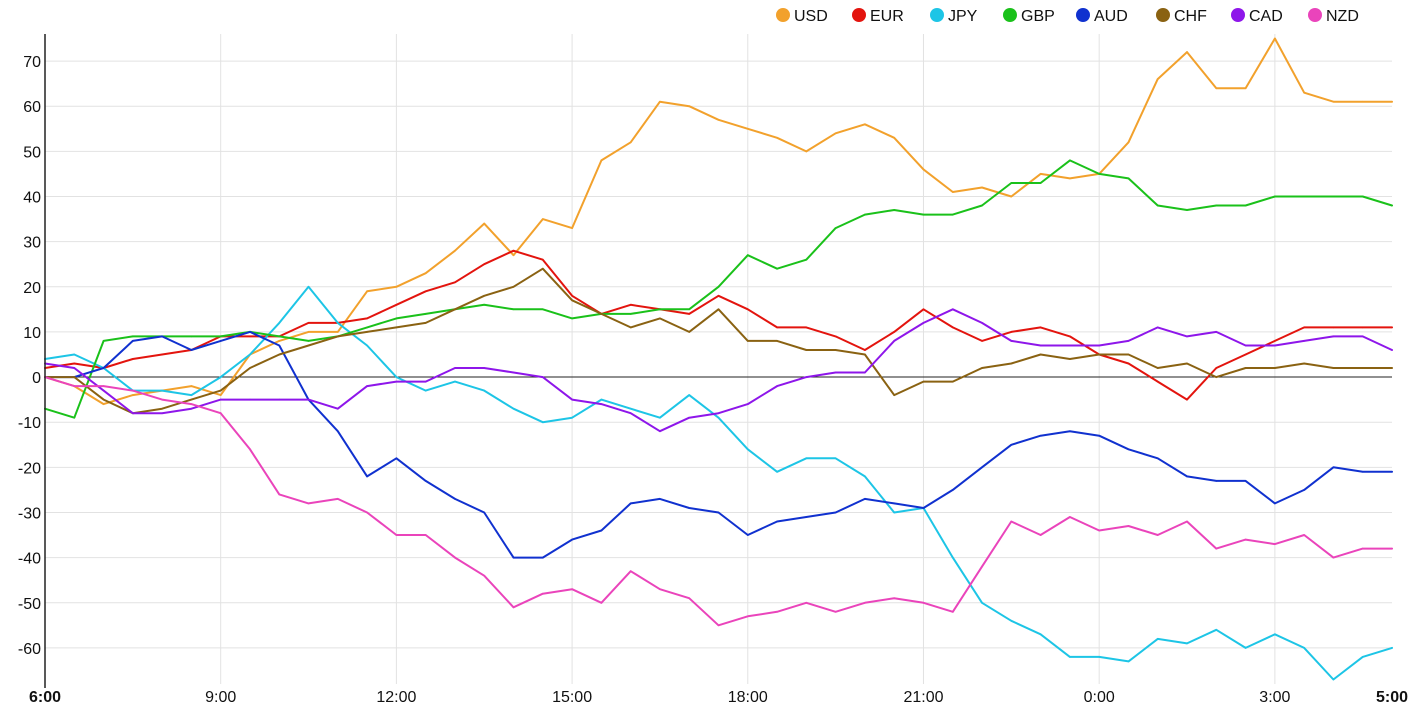  I want to click on y-tick-label: -20, so click(29, 468).